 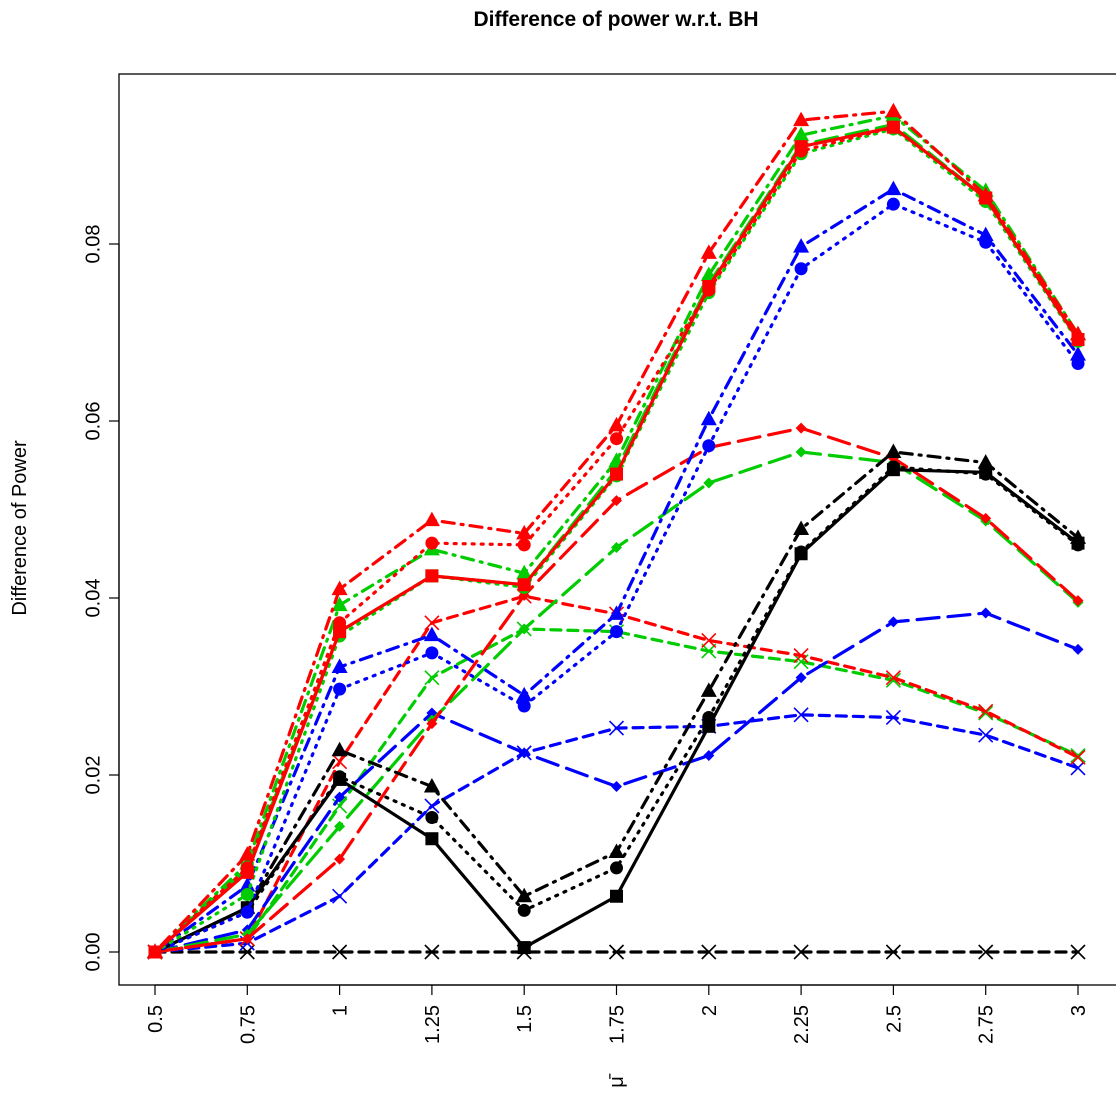 I want to click on x-tick-label: 2.5, so click(x=894, y=1019).